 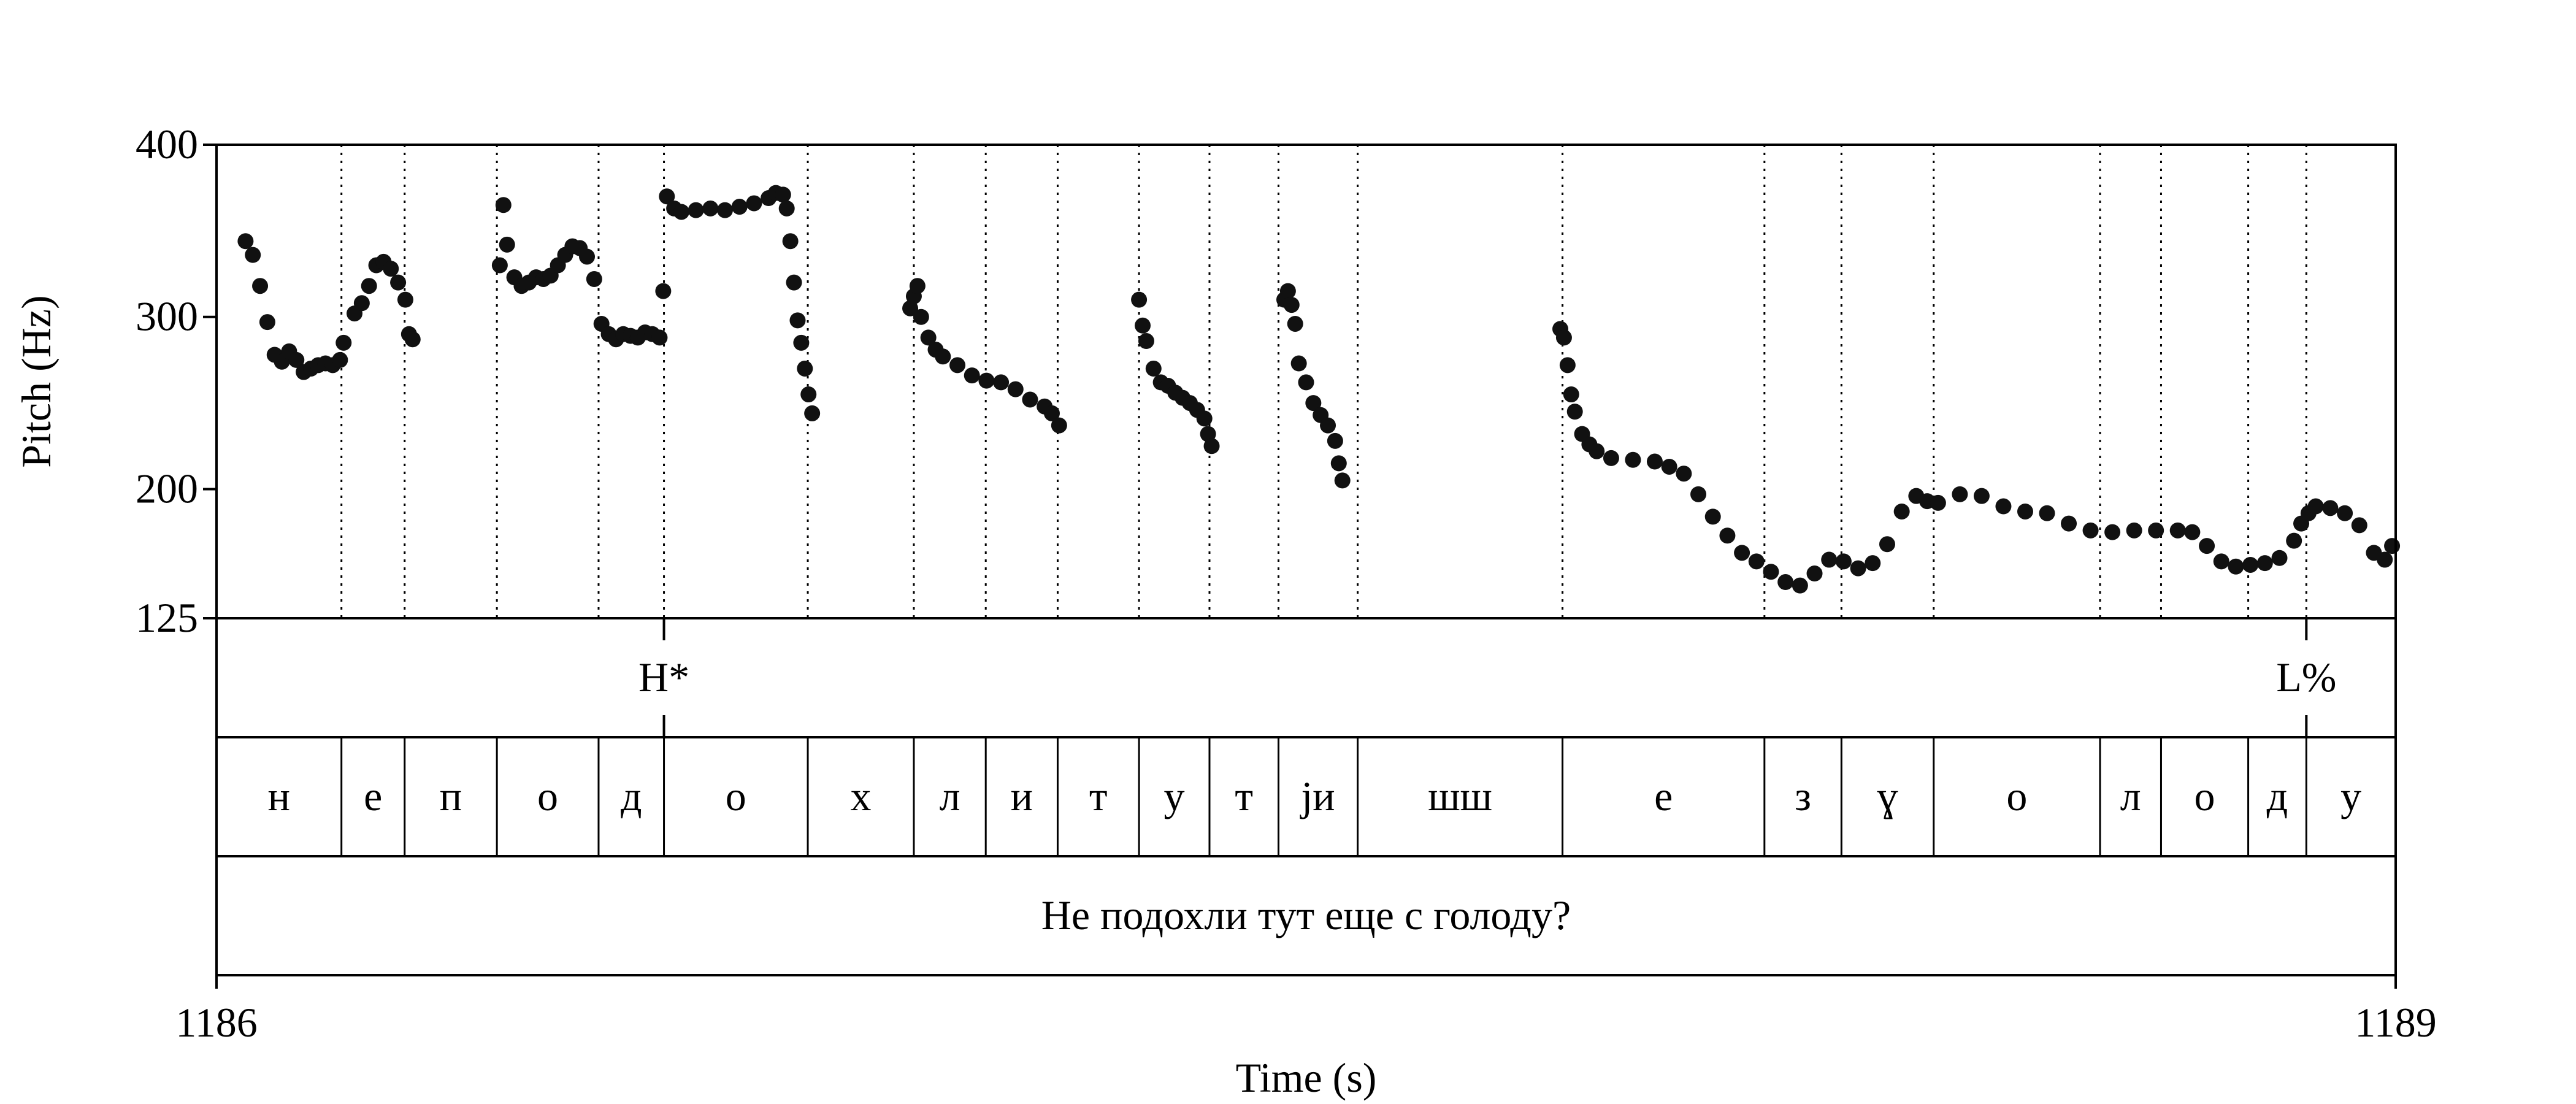 I want to click on phone-label: е, so click(x=1663, y=796).